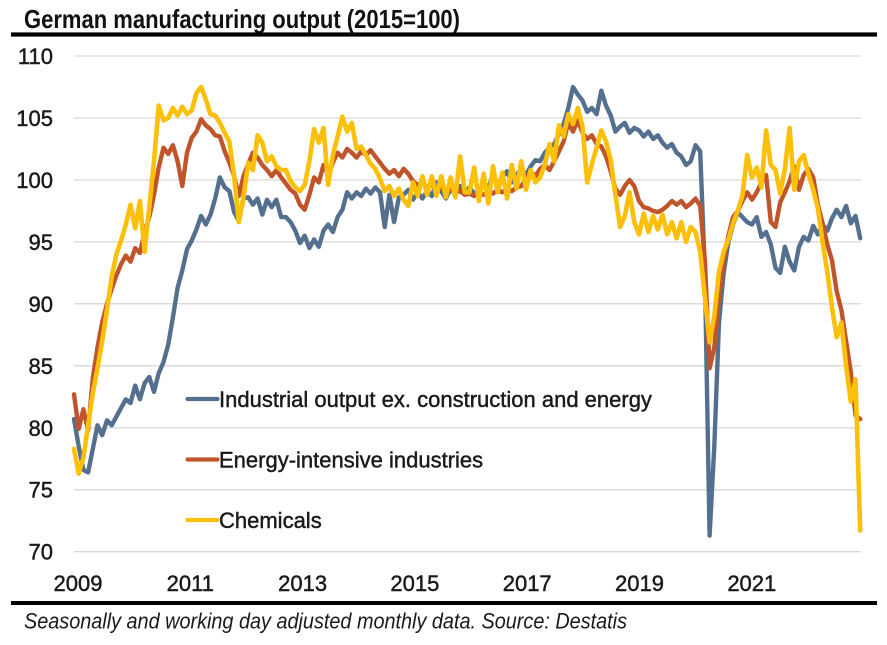 The width and height of the screenshot is (887, 645). What do you see at coordinates (35, 56) in the screenshot?
I see `svg-text: 110` at bounding box center [35, 56].